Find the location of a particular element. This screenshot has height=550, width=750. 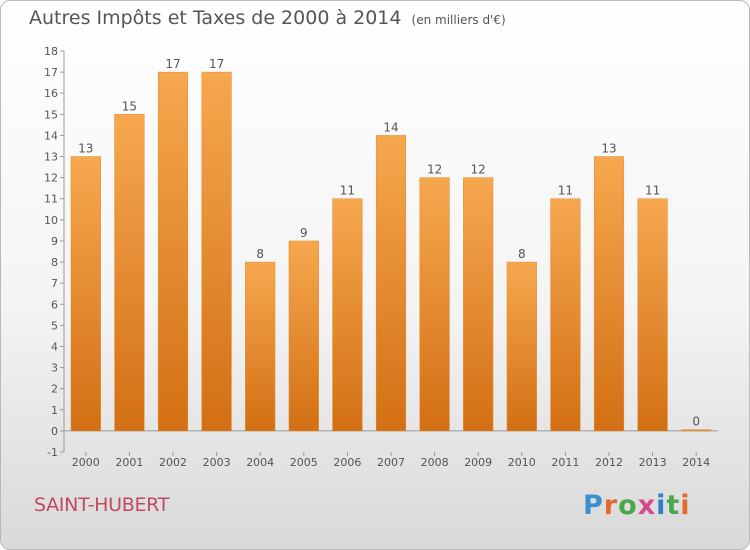

data-label: 14 is located at coordinates (390, 127).